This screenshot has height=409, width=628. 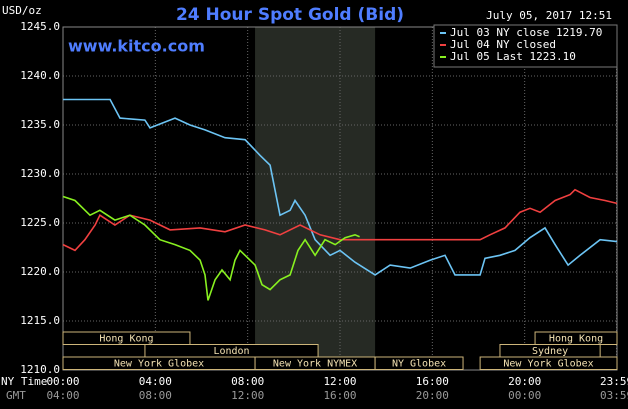 What do you see at coordinates (40, 173) in the screenshot?
I see `y-tick-label: 1230.0` at bounding box center [40, 173].